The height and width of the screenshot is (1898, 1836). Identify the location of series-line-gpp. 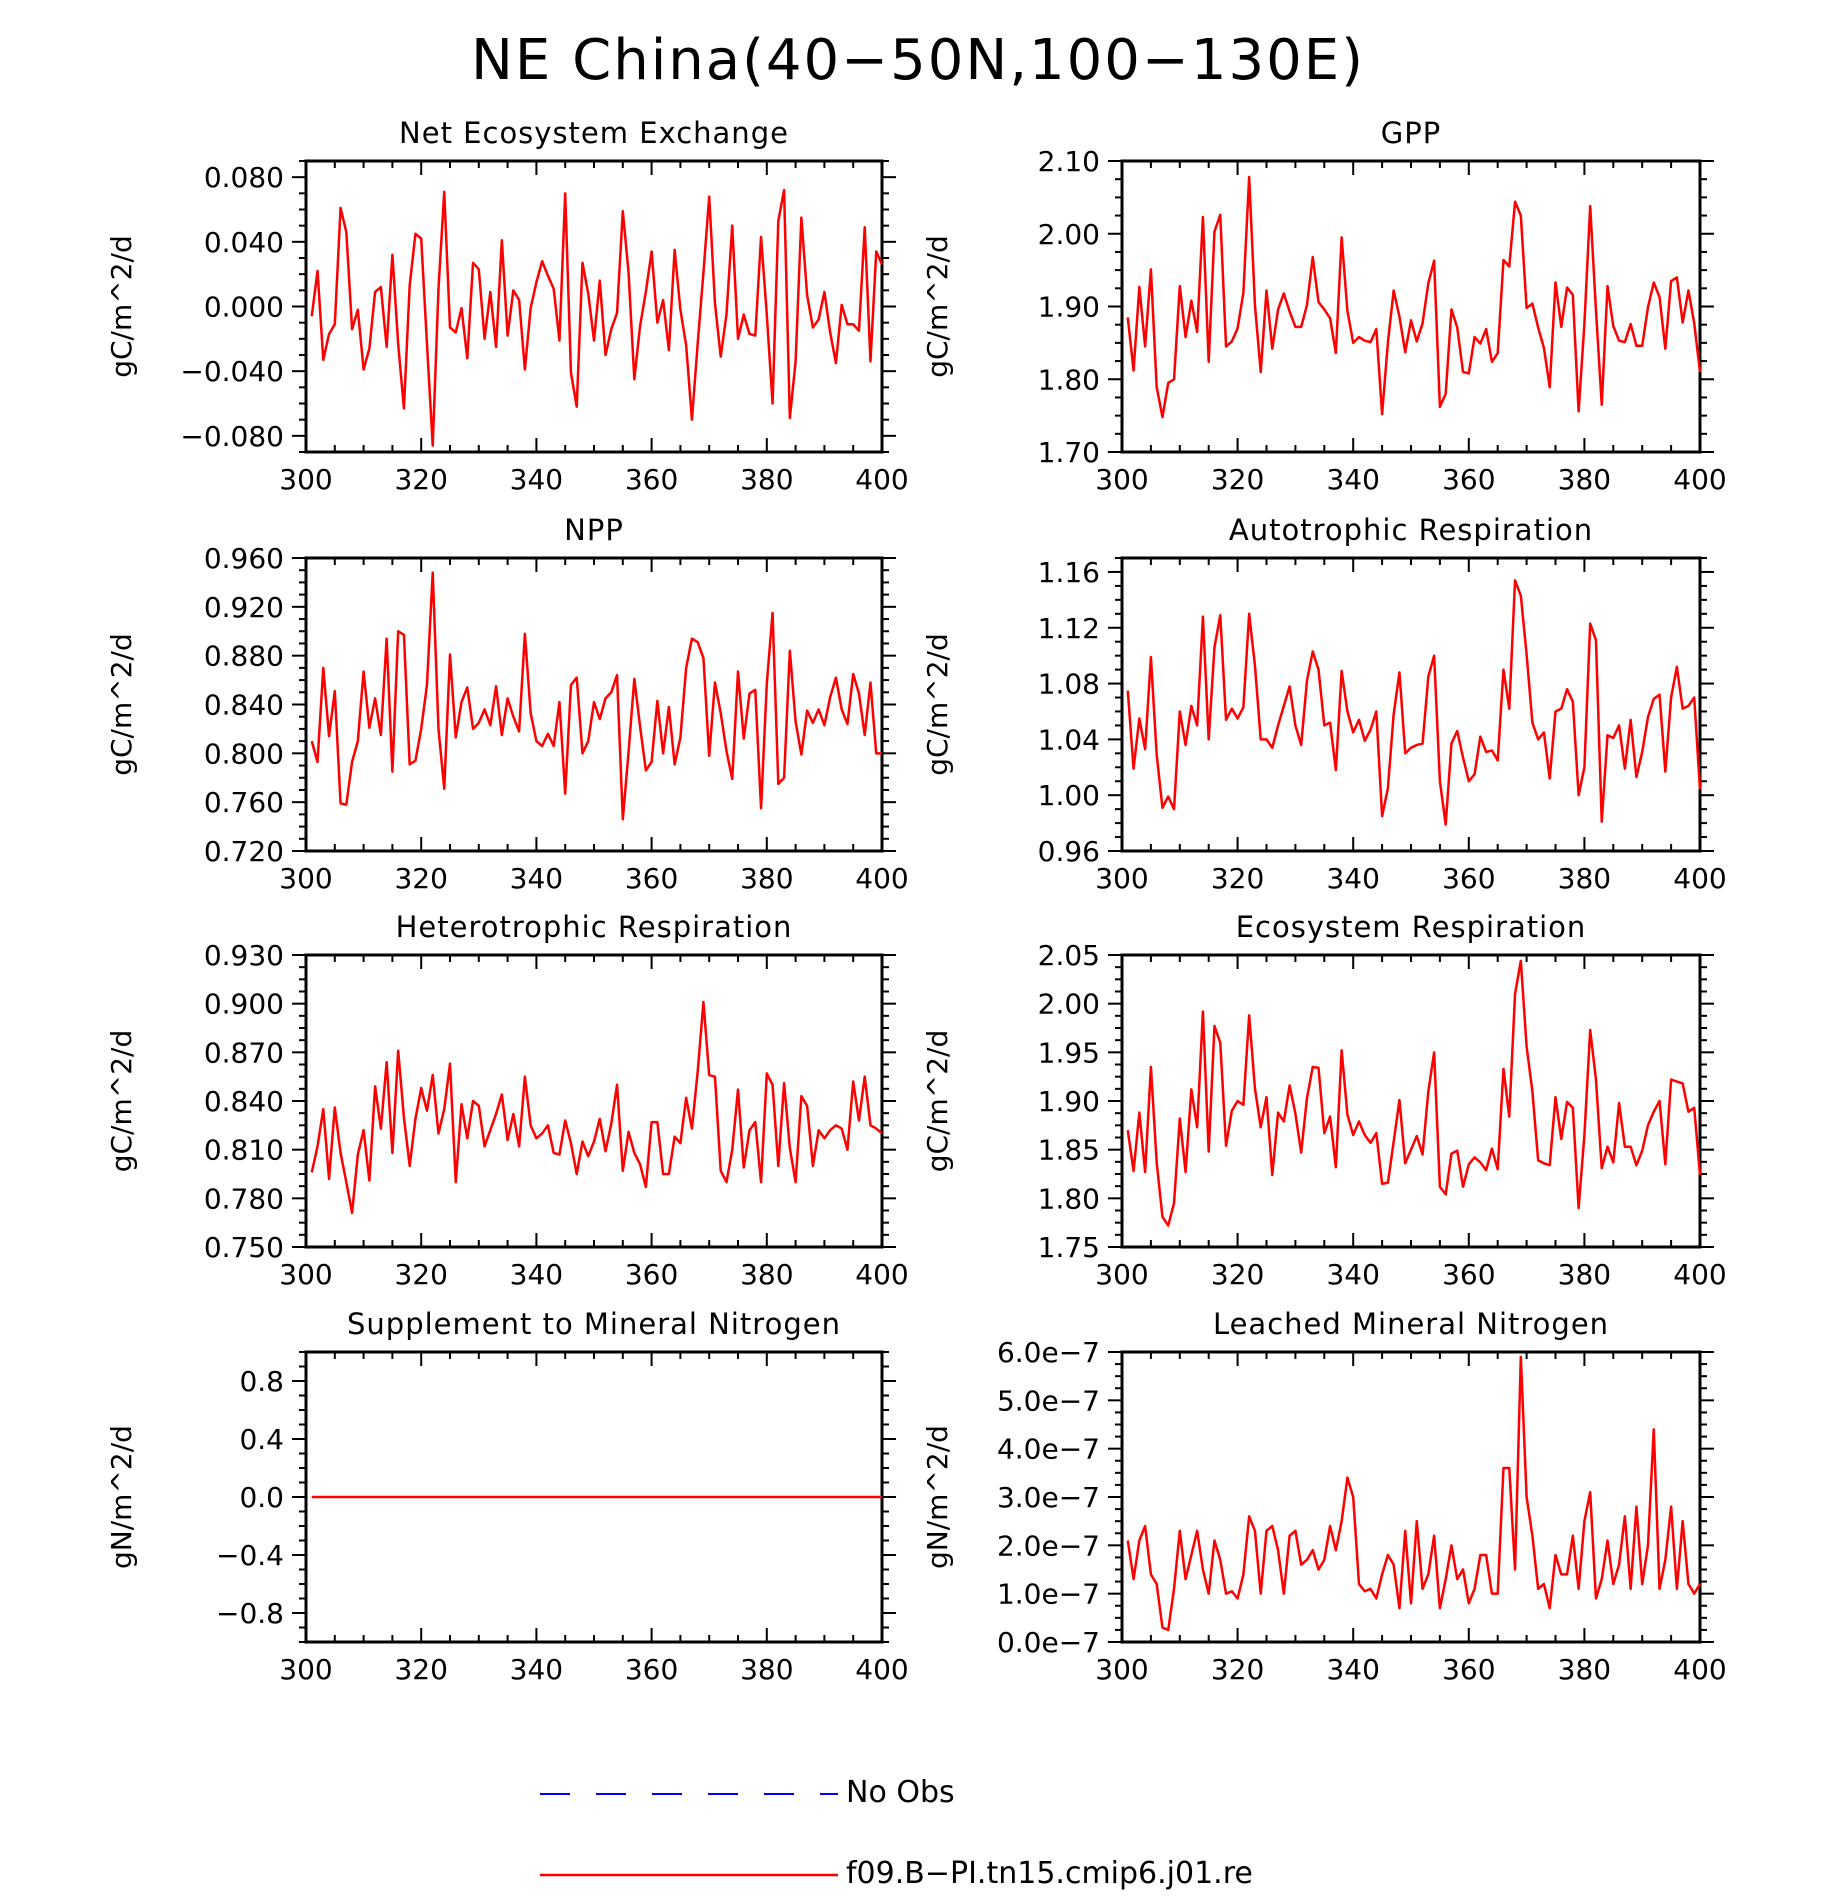
(1414, 297).